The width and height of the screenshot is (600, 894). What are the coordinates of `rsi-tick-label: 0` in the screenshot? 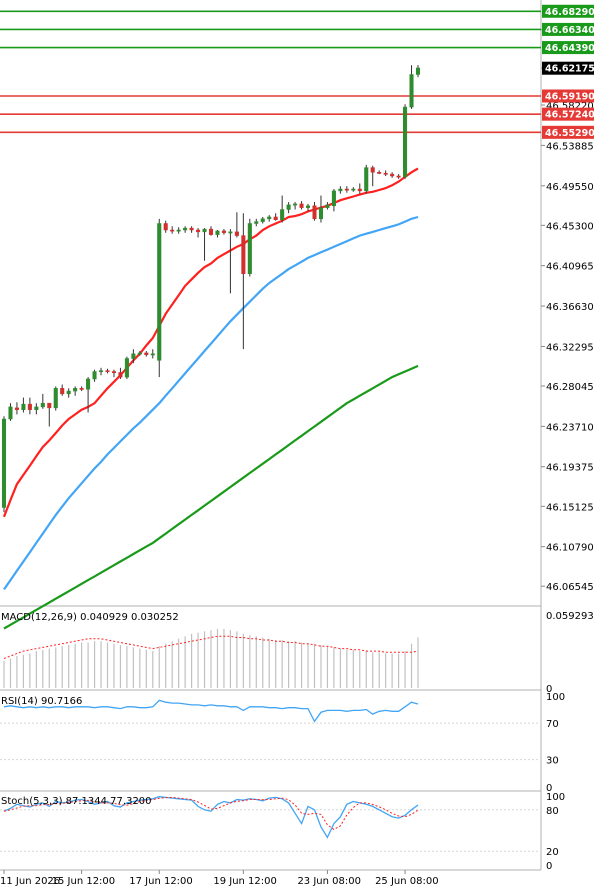 It's located at (549, 788).